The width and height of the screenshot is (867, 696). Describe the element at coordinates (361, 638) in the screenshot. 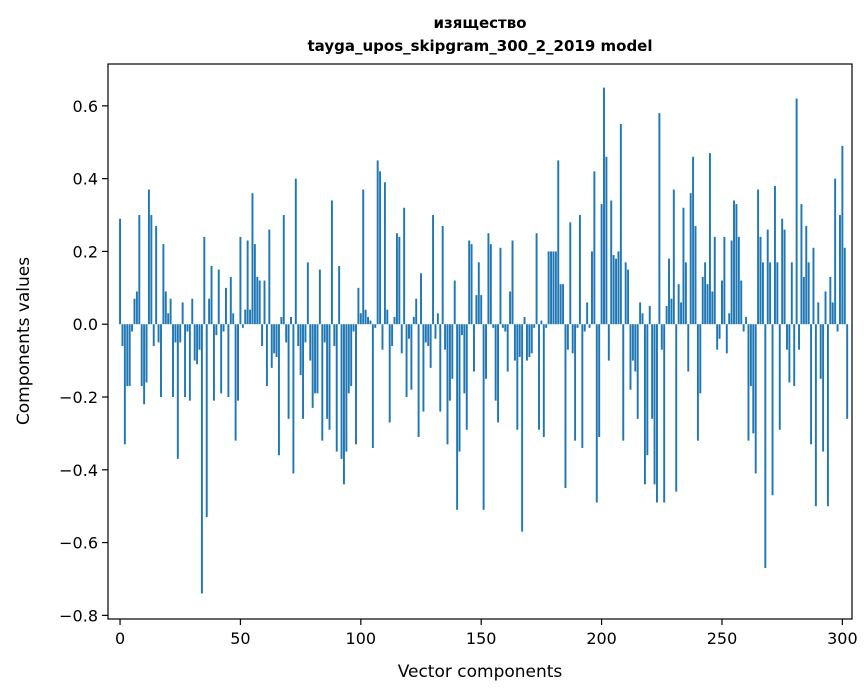

I see `x-tick-label: 100` at that location.